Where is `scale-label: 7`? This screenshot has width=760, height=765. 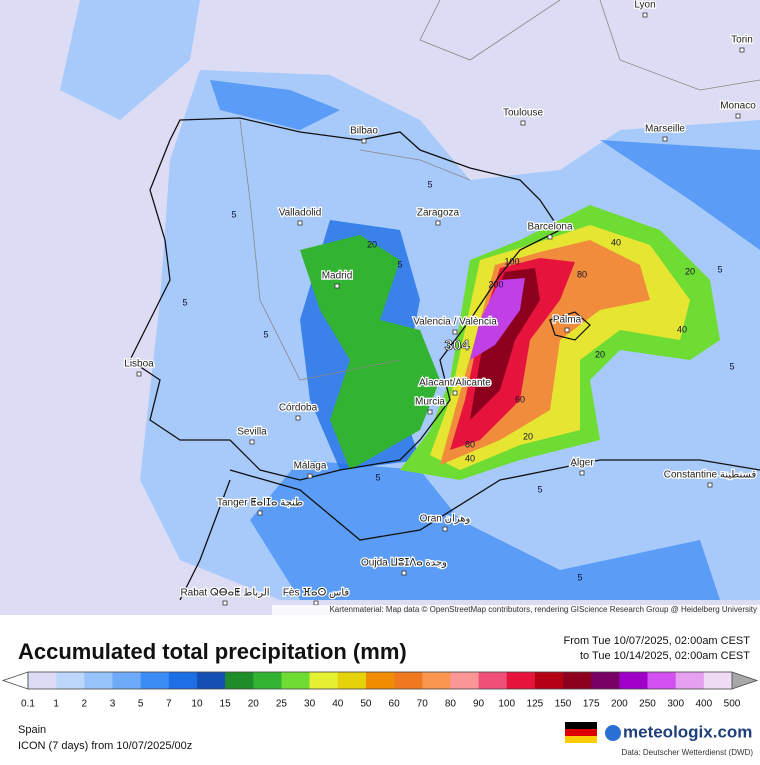
scale-label: 7 is located at coordinates (169, 704).